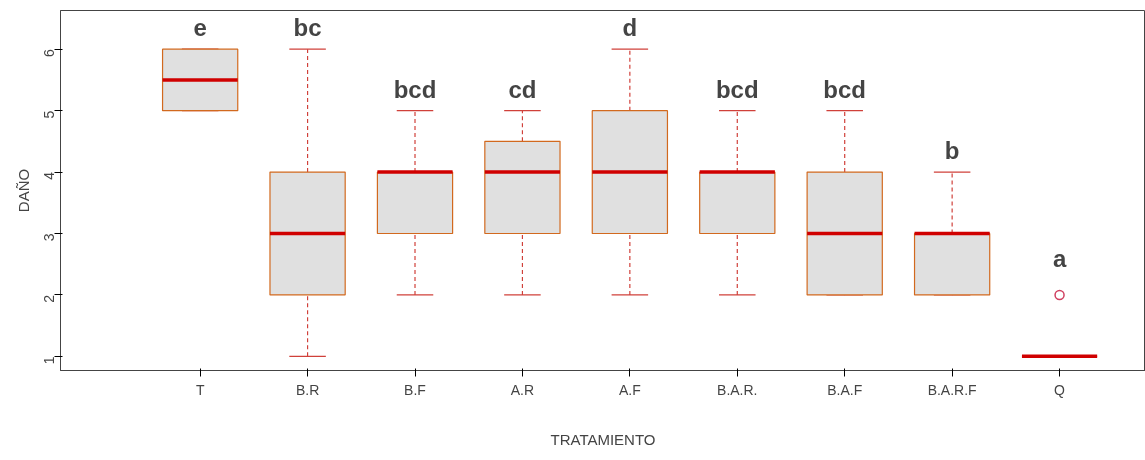 Image resolution: width=1145 pixels, height=460 pixels. Describe the element at coordinates (49, 298) in the screenshot. I see `y-tick-label: 2` at that location.